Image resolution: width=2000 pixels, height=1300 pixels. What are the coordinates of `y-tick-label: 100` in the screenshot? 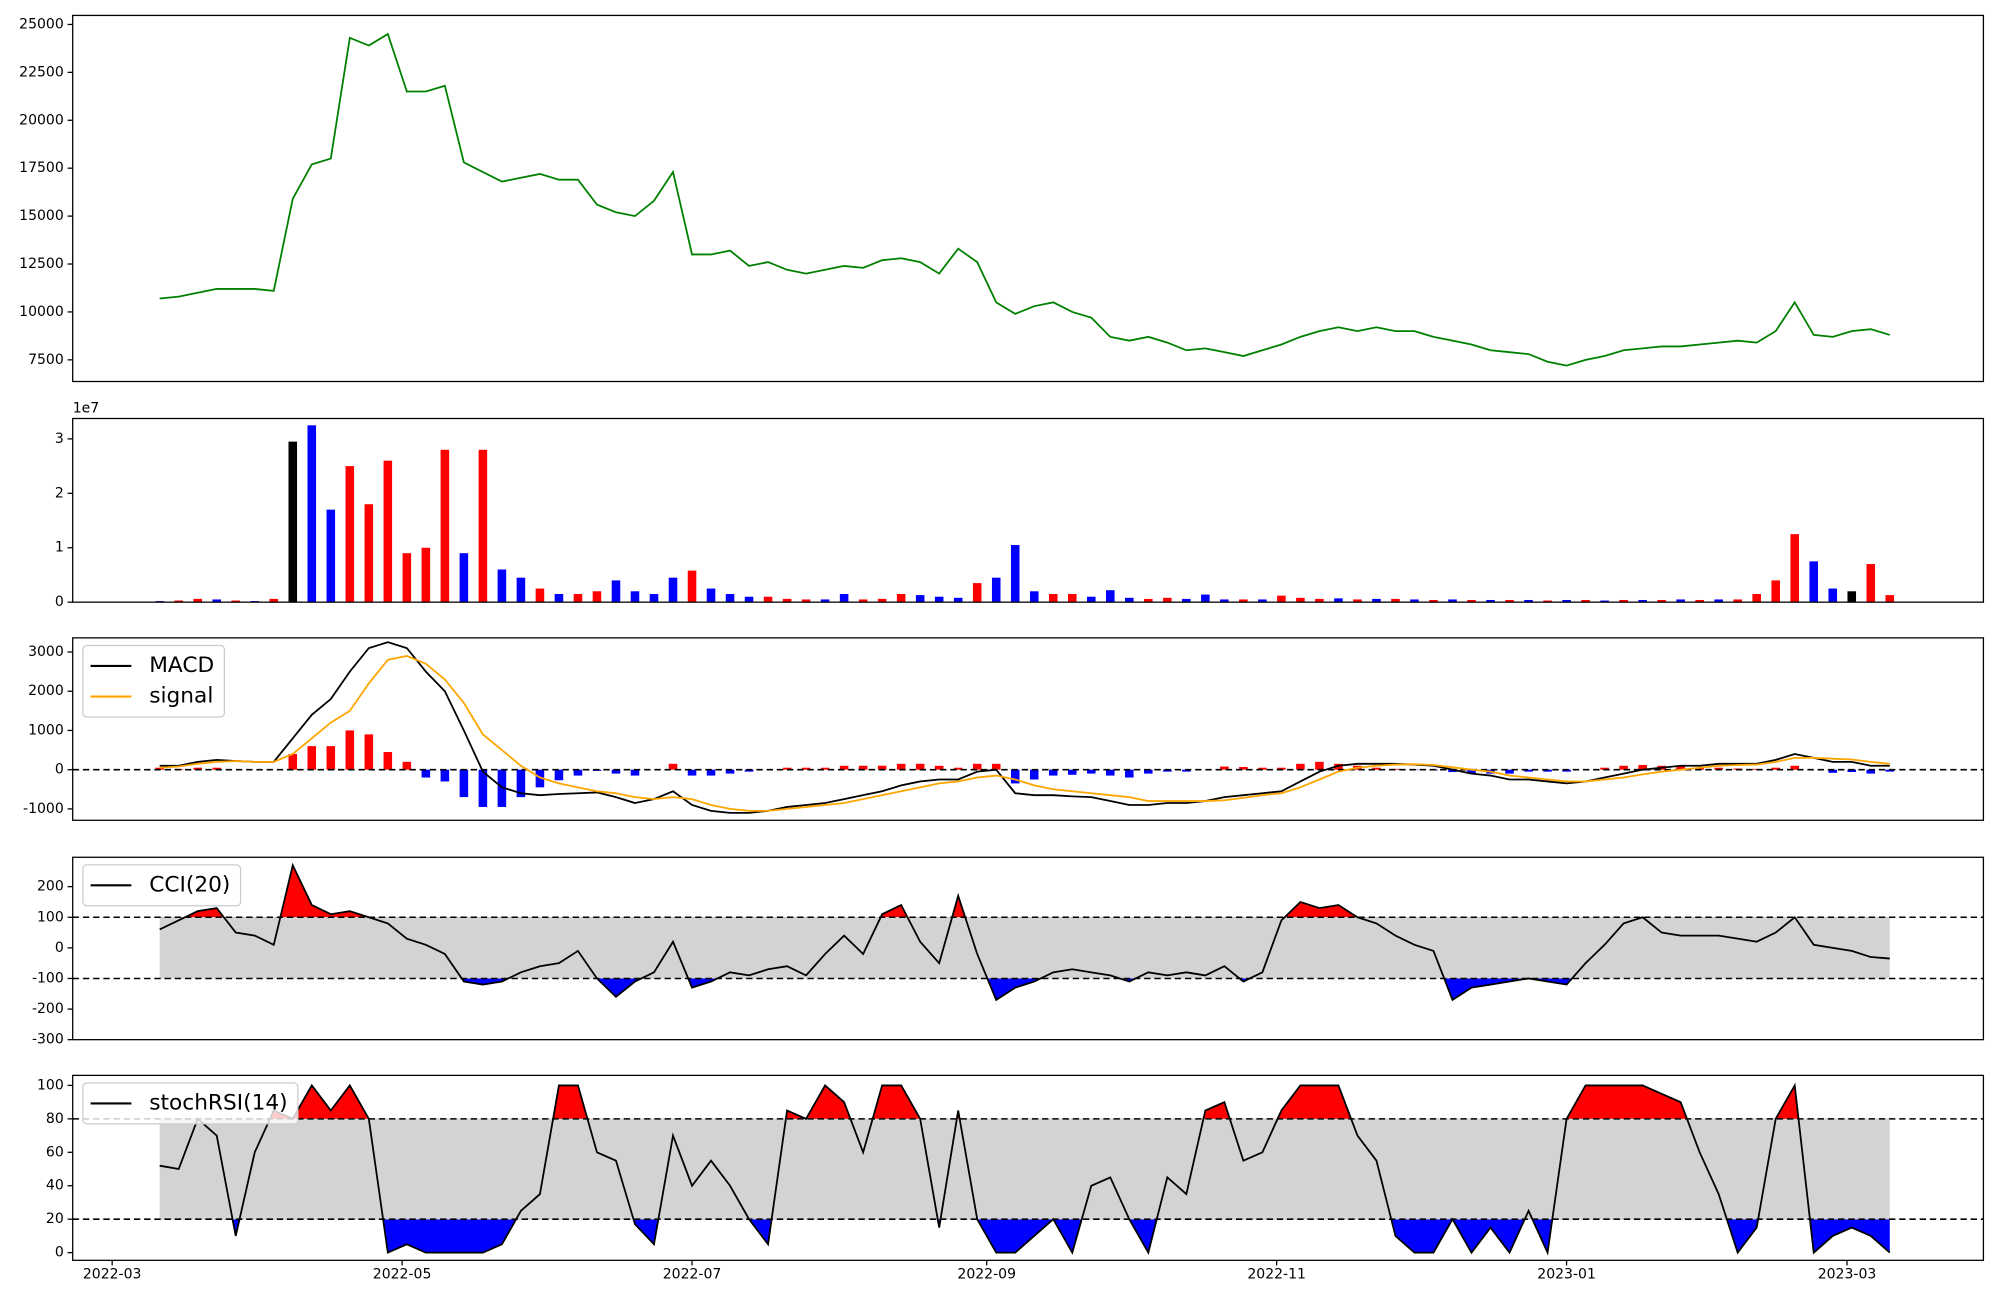 It's located at (50, 917).